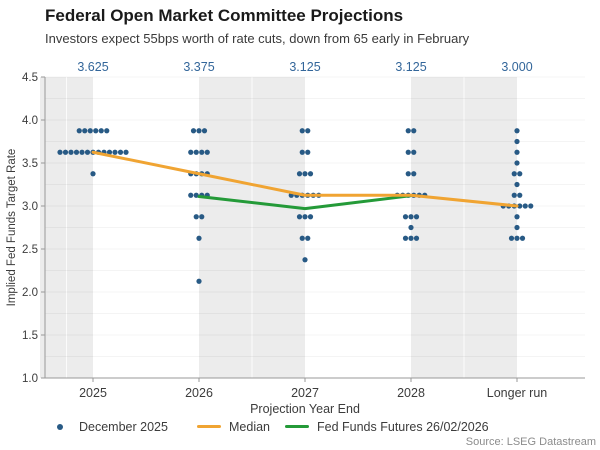  I want to click on x-tick-label: 2025, so click(93, 393).